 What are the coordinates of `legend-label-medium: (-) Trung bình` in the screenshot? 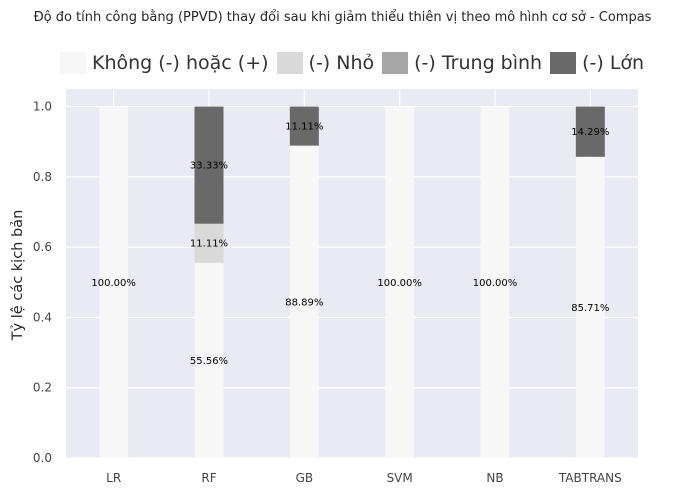 It's located at (478, 63).